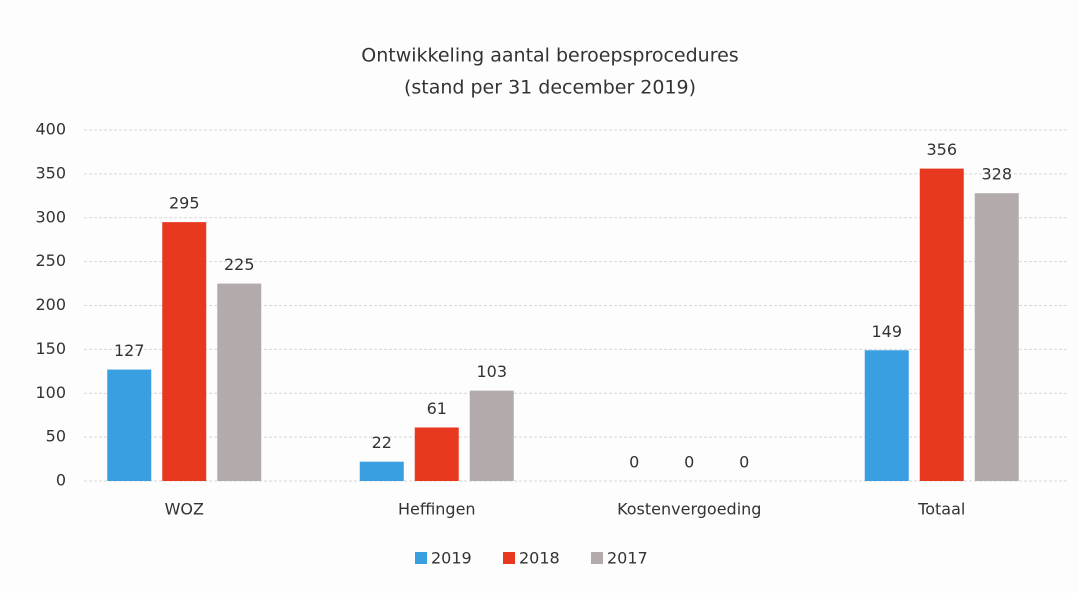 This screenshot has width=1078, height=593. Describe the element at coordinates (56, 436) in the screenshot. I see `y-tick-label: 50` at that location.